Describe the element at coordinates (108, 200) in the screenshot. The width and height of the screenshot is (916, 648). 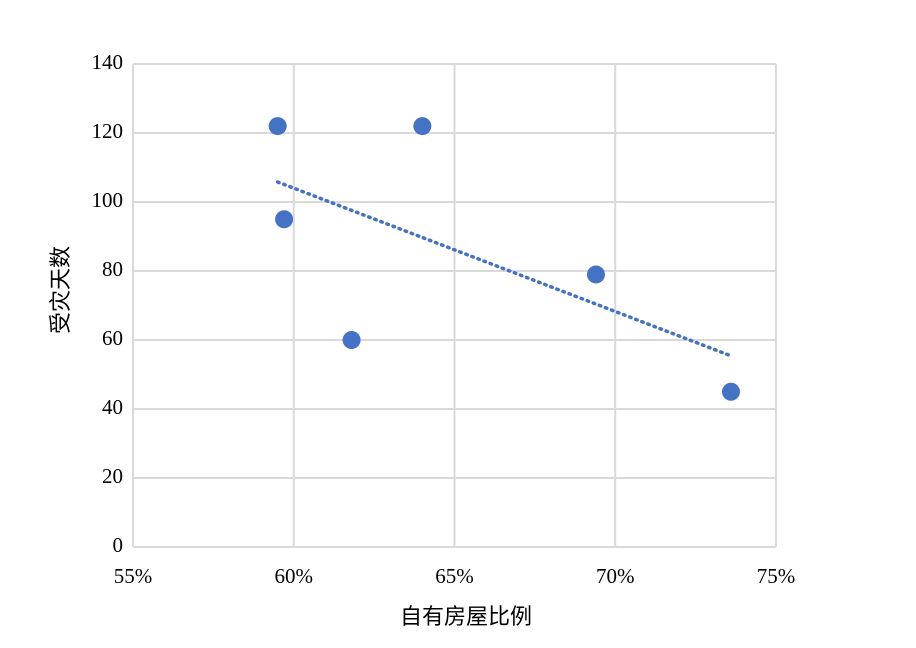
I see `y-tick-label: 100` at that location.